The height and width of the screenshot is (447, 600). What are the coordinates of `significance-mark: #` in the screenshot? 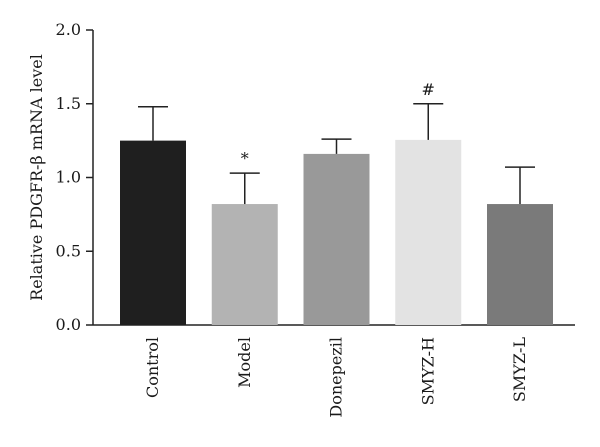 It's located at (428, 89).